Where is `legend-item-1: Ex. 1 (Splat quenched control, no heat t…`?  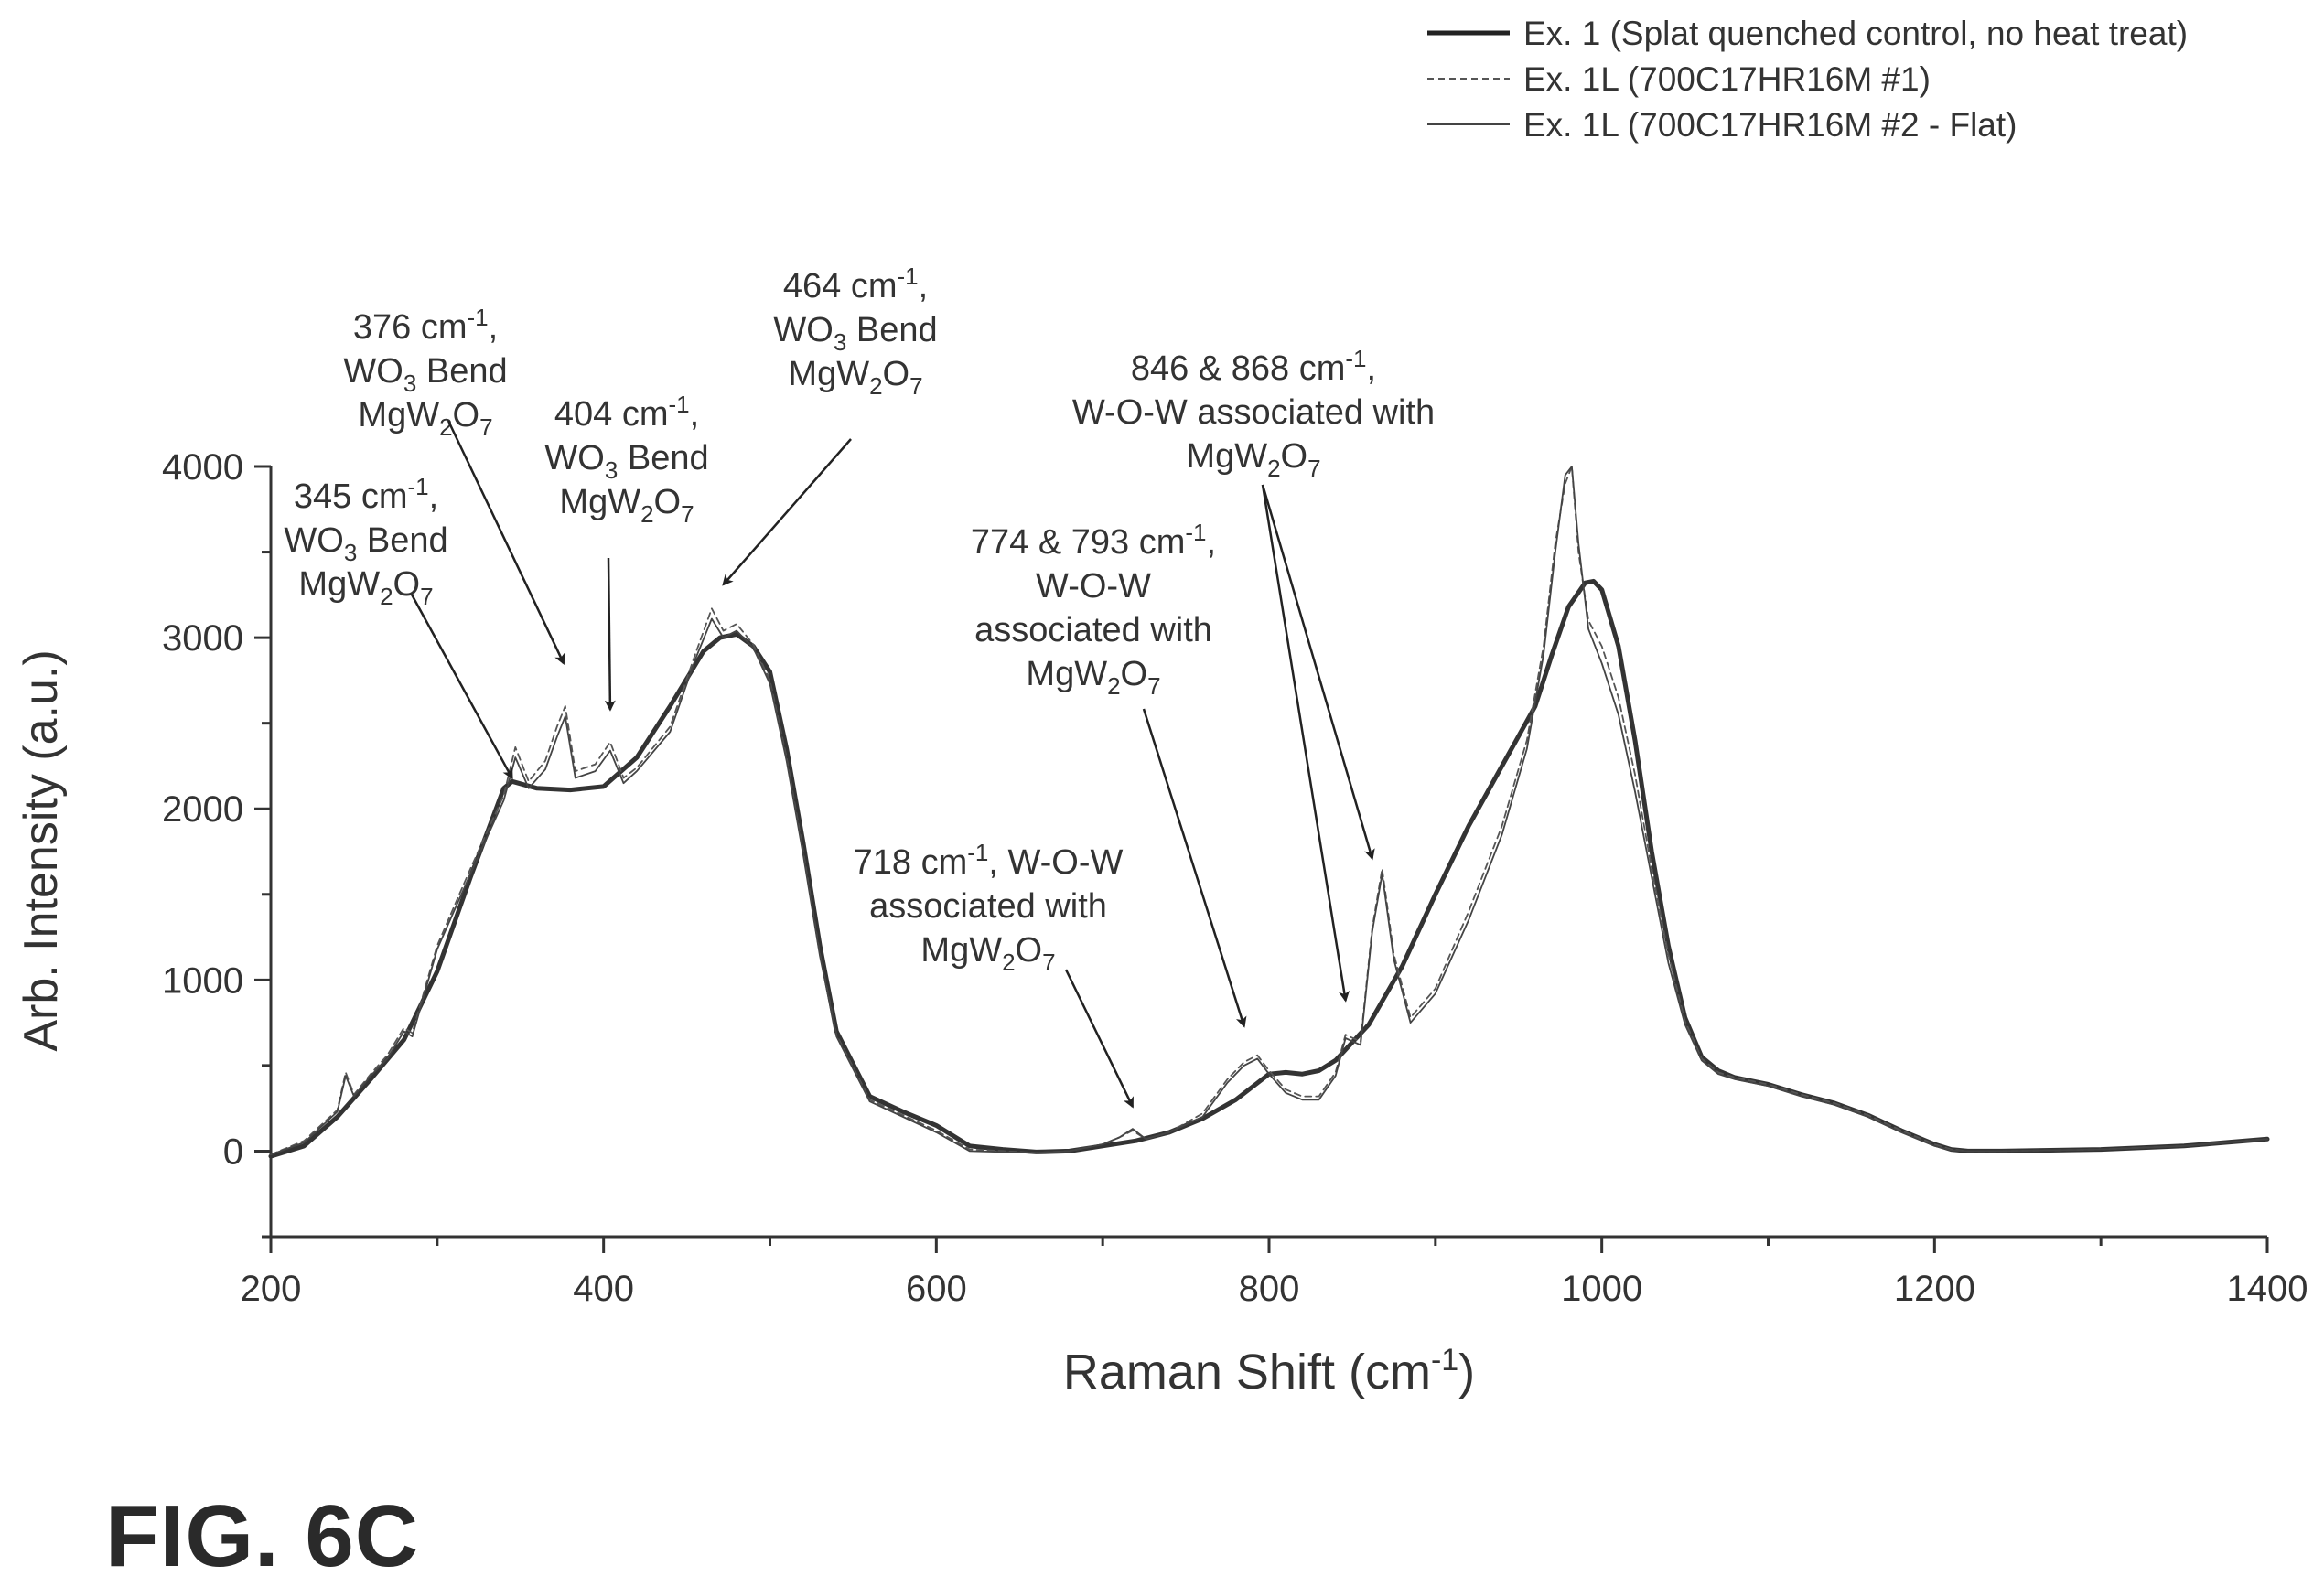 legend-item-1: Ex. 1 (Splat quenched control, no heat t… is located at coordinates (1807, 33).